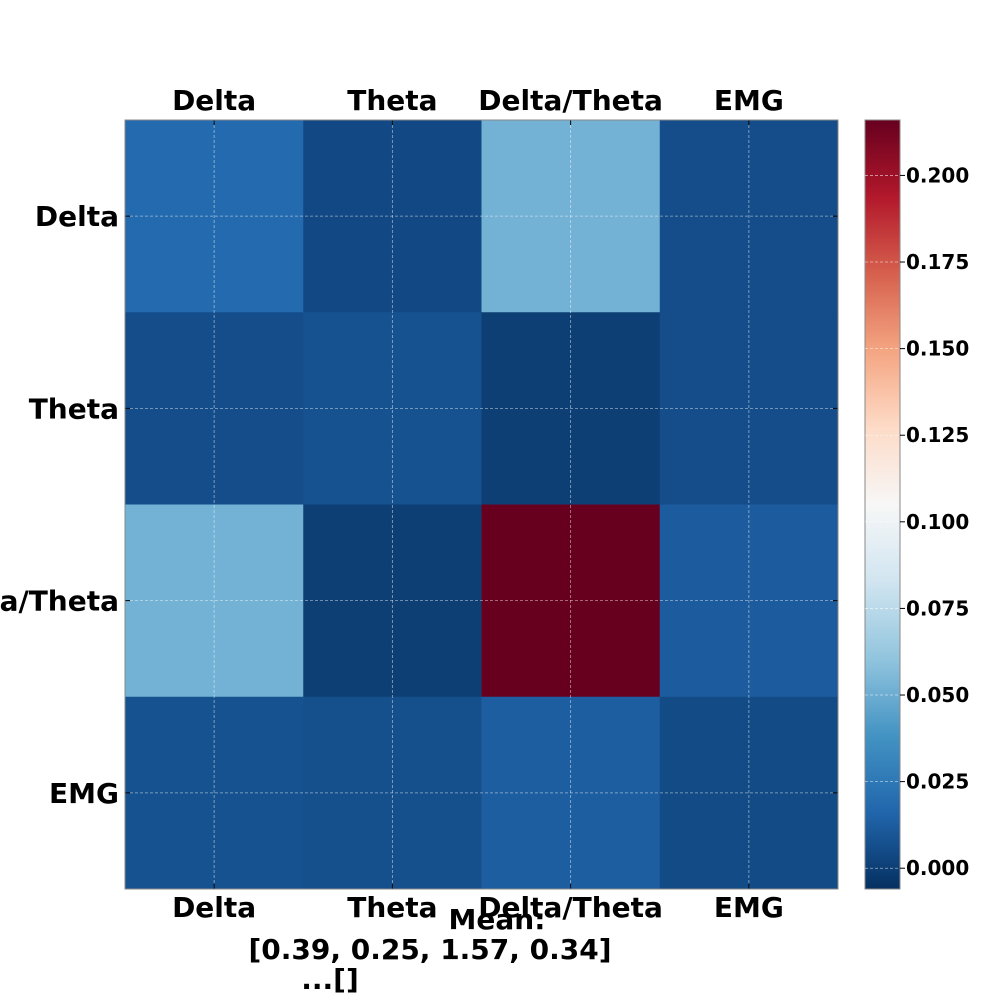 The width and height of the screenshot is (1000, 1000). I want to click on y-tick-label: EMG, so click(84, 793).